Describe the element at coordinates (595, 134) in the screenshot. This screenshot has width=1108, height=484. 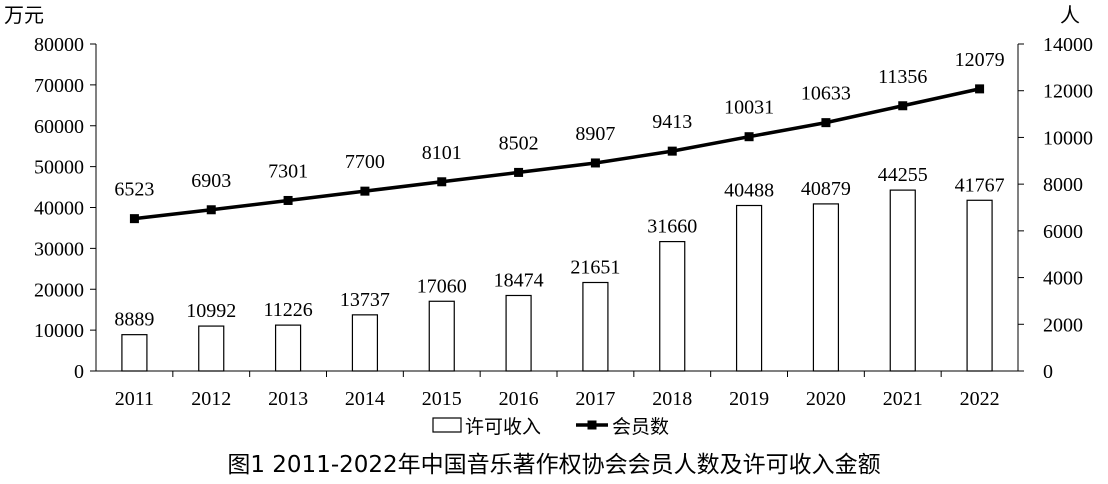
I see `line-data-label: 8907` at that location.